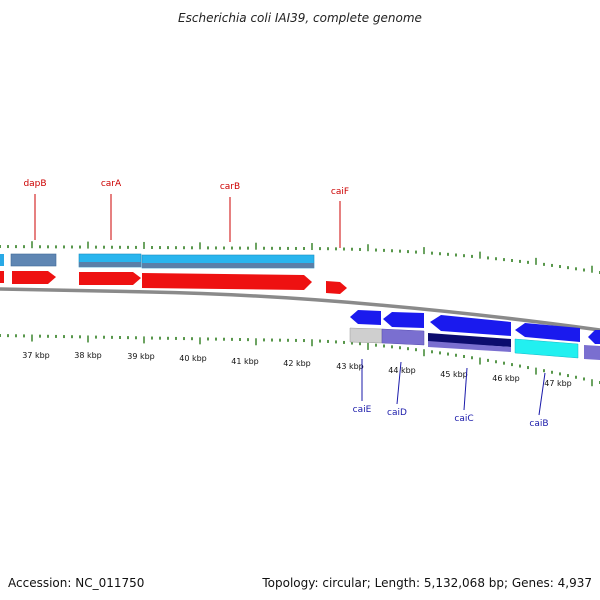 The width and height of the screenshot is (600, 600). Describe the element at coordinates (88, 355) in the screenshot. I see `kbp-tick-label: 38 kbp` at that location.